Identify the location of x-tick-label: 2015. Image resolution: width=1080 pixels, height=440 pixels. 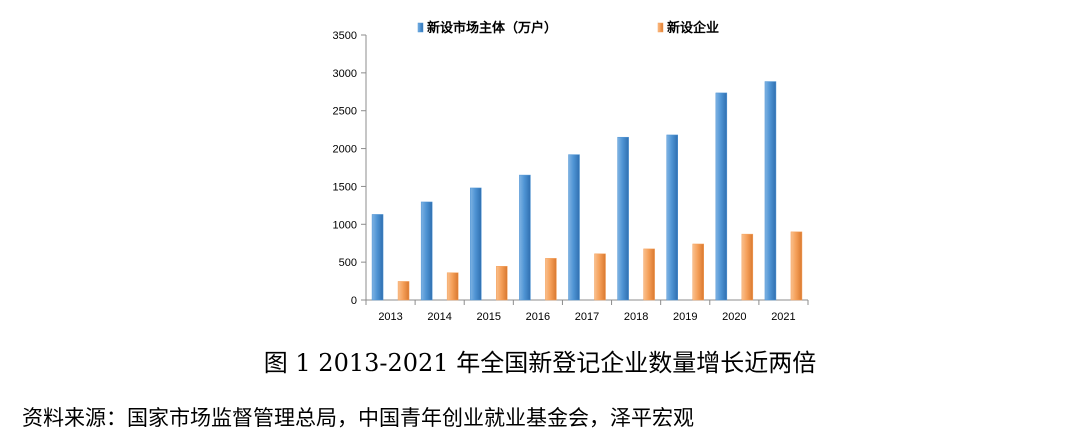
(489, 317).